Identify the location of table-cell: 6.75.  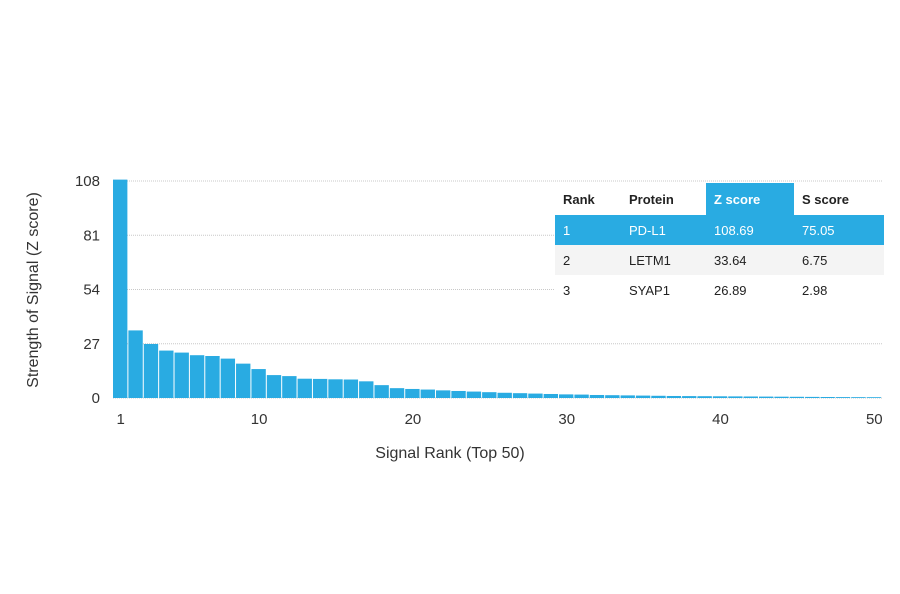
(814, 260).